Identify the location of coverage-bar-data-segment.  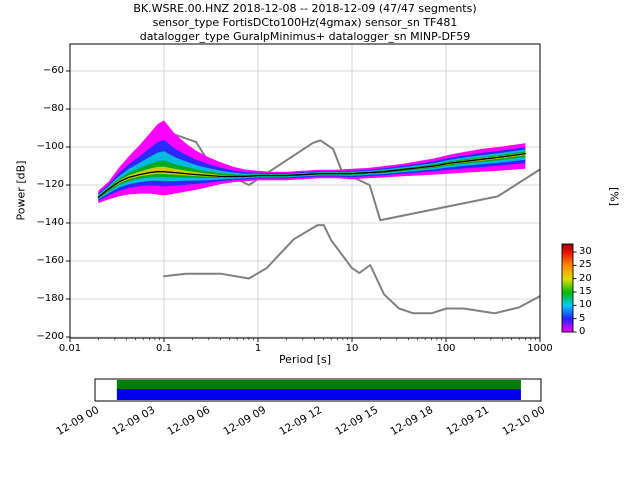
(318, 384).